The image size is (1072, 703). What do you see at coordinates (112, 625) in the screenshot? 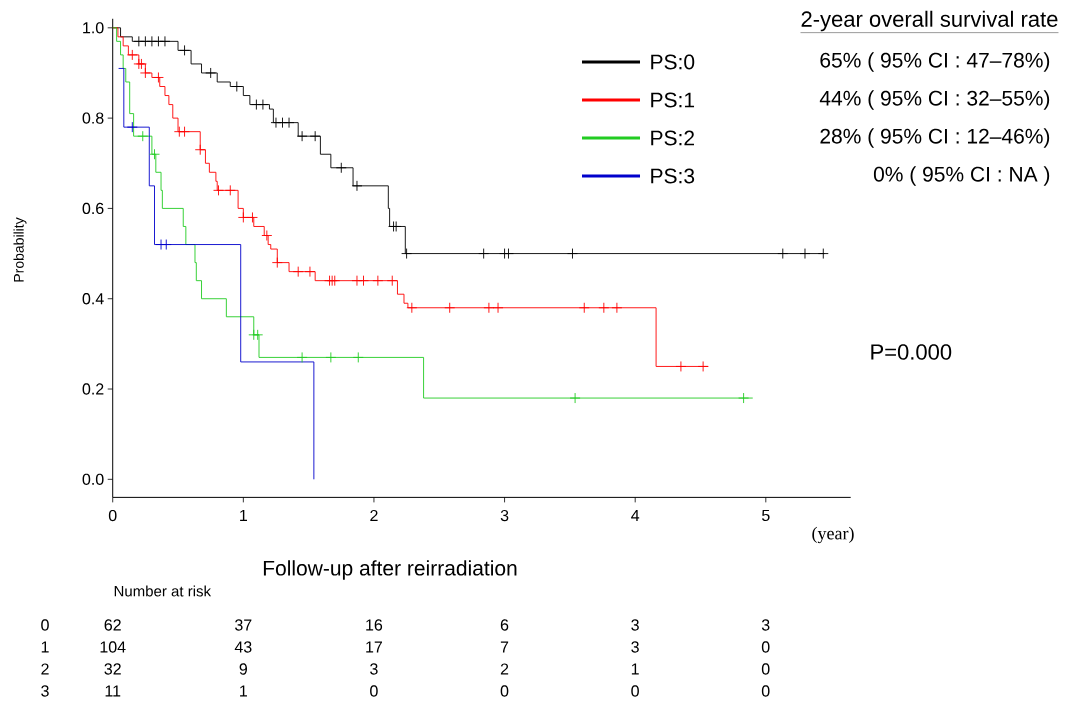
I see `text: 62` at bounding box center [112, 625].